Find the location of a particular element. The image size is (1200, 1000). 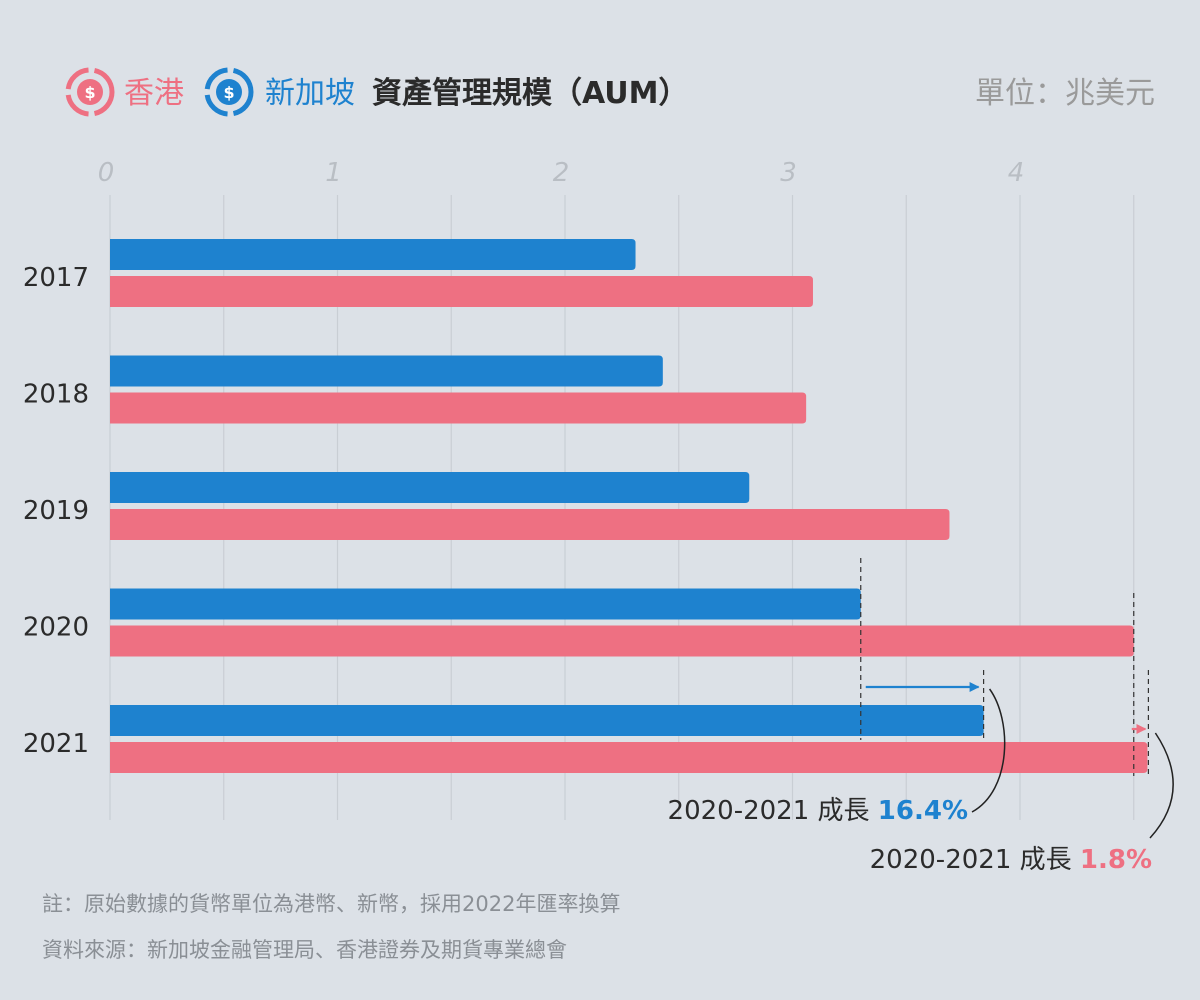

bar-hk-2018 is located at coordinates (458, 408).